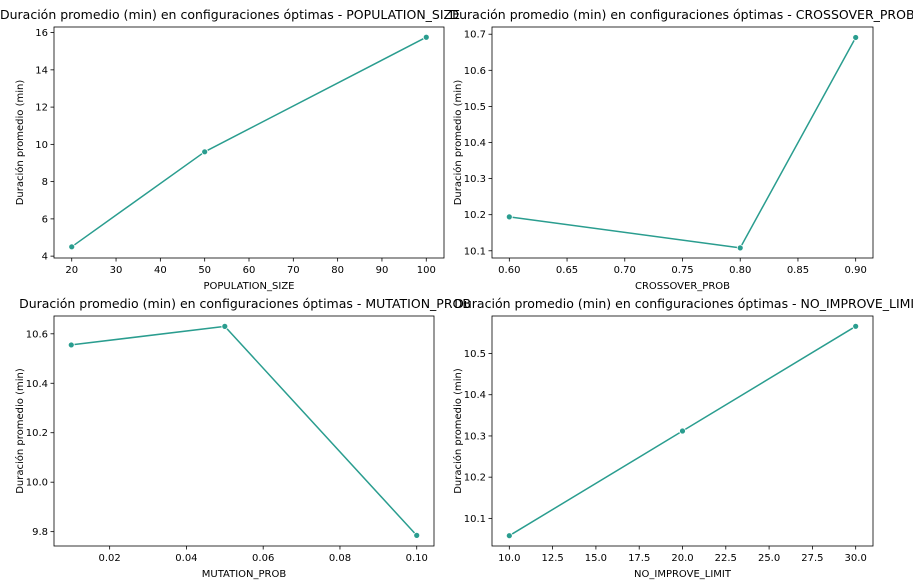 The width and height of the screenshot is (913, 583). I want to click on y-tick-label: 12, so click(41, 108).